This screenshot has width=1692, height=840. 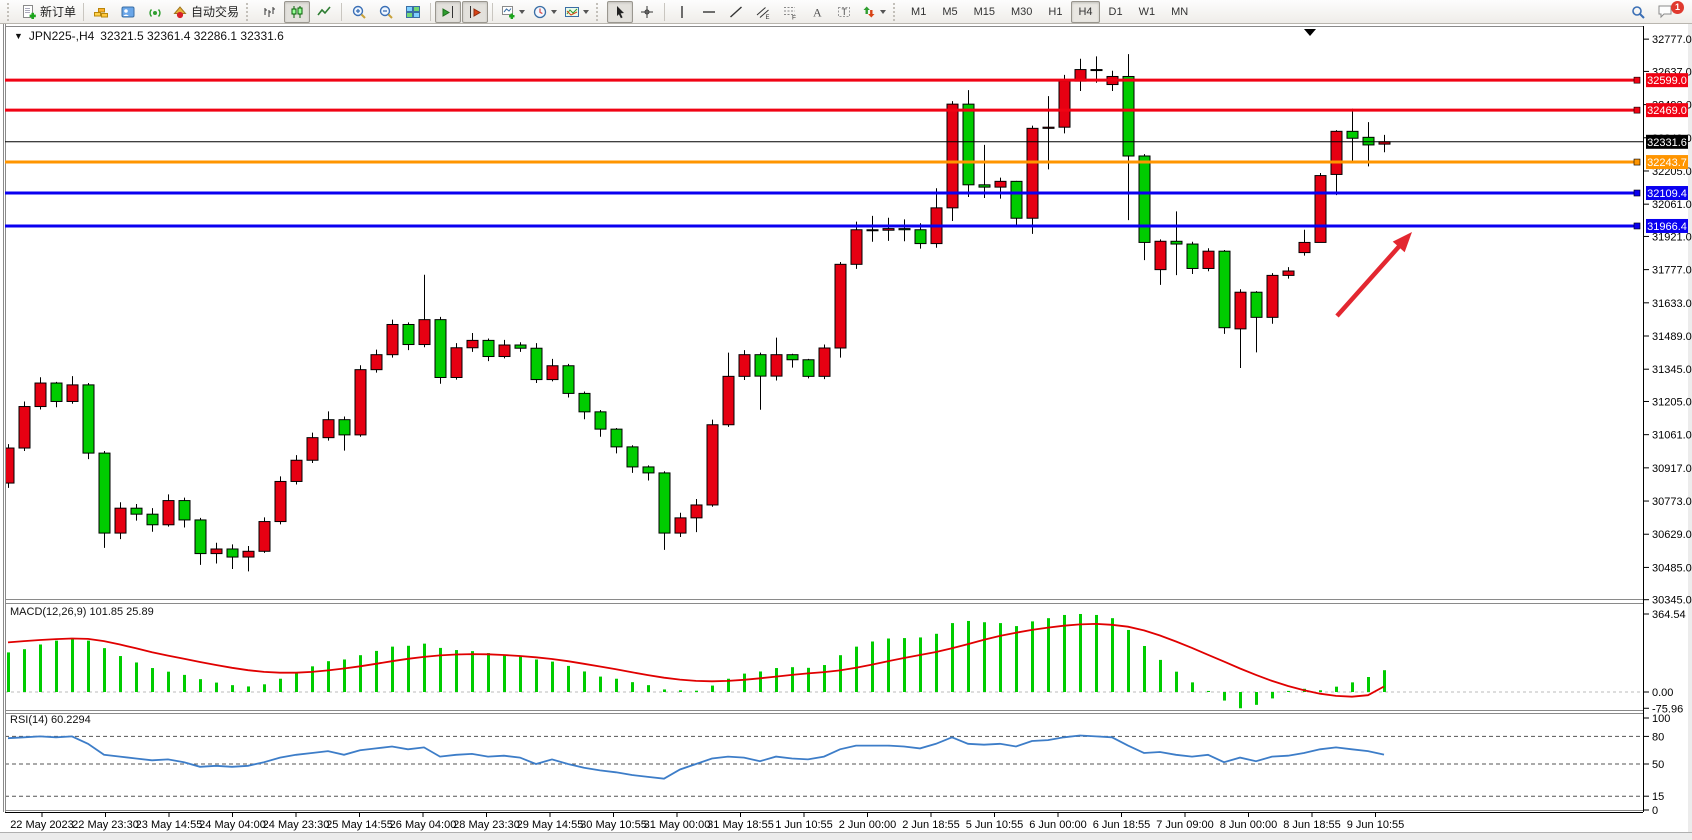 I want to click on auto-scroll-button, so click(x=448, y=11).